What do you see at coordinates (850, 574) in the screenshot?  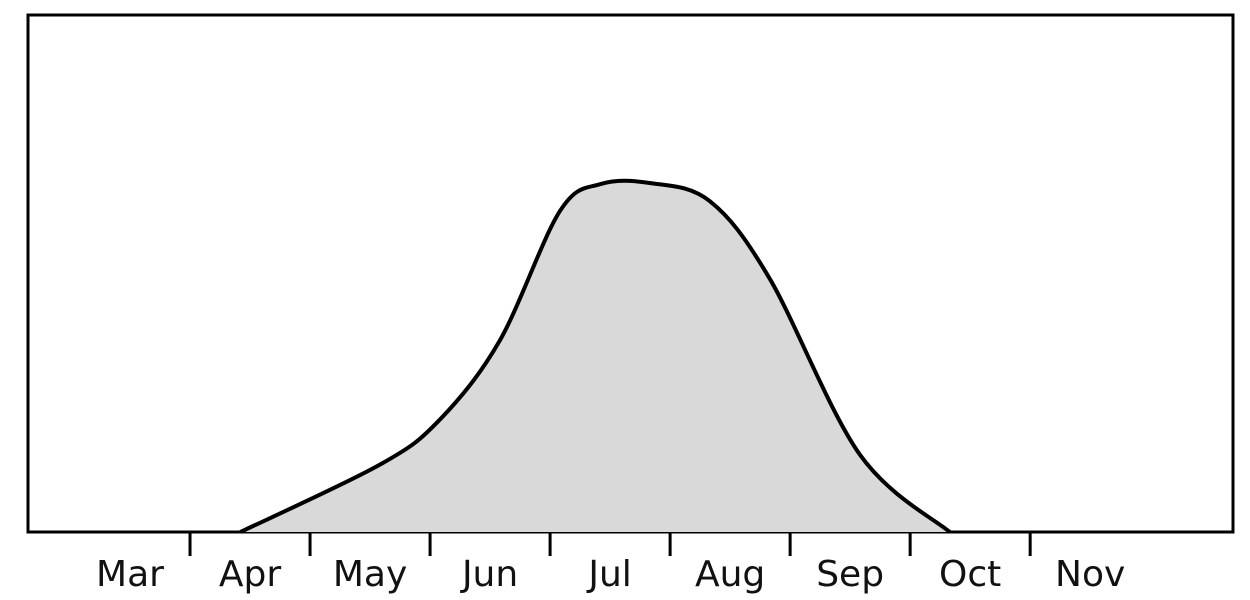 I see `x-tick-label: Sep` at bounding box center [850, 574].